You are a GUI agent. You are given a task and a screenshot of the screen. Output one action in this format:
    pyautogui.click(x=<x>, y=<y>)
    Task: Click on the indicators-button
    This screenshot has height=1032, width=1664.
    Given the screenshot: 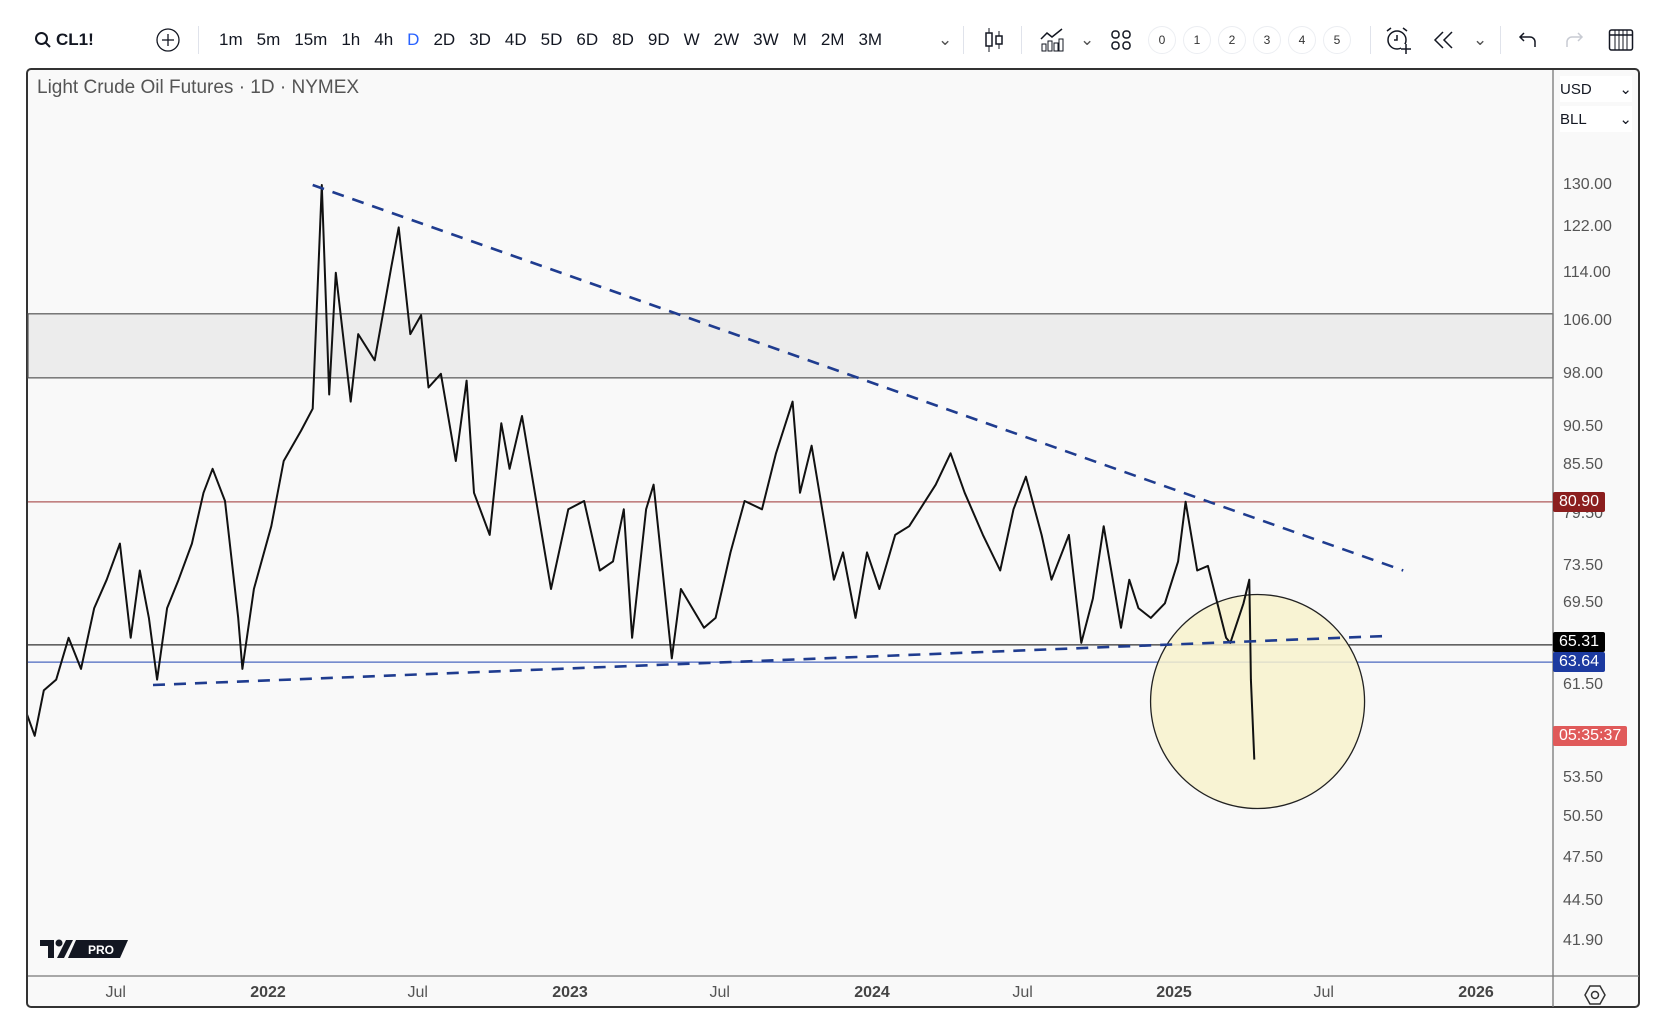 What is the action you would take?
    pyautogui.click(x=1052, y=40)
    